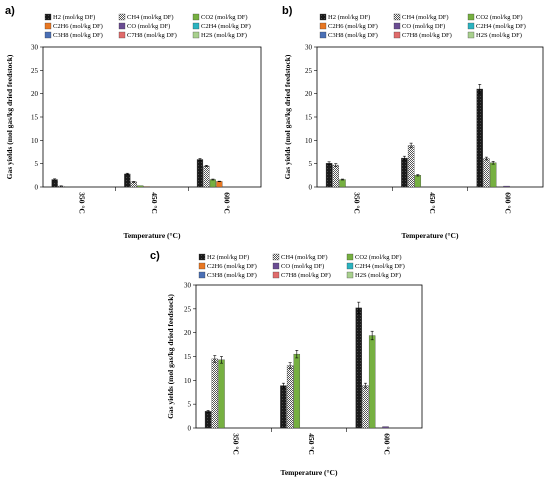 The image size is (550, 485). What do you see at coordinates (386, 444) in the screenshot?
I see `x-tick-label: 600 °C` at bounding box center [386, 444].